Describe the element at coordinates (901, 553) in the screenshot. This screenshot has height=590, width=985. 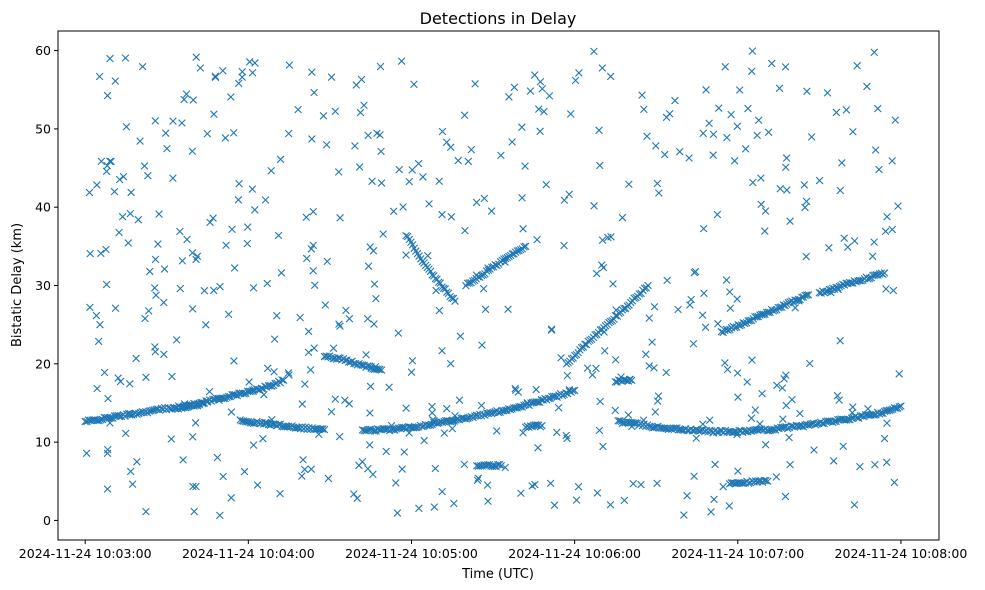
I see `x-tick-label: 2024-11-24 10:08:00` at that location.